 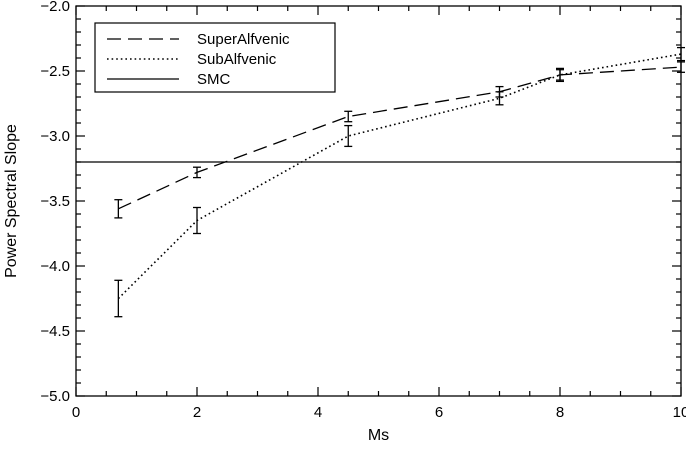 I want to click on x-tick-label: 0, so click(x=76, y=412).